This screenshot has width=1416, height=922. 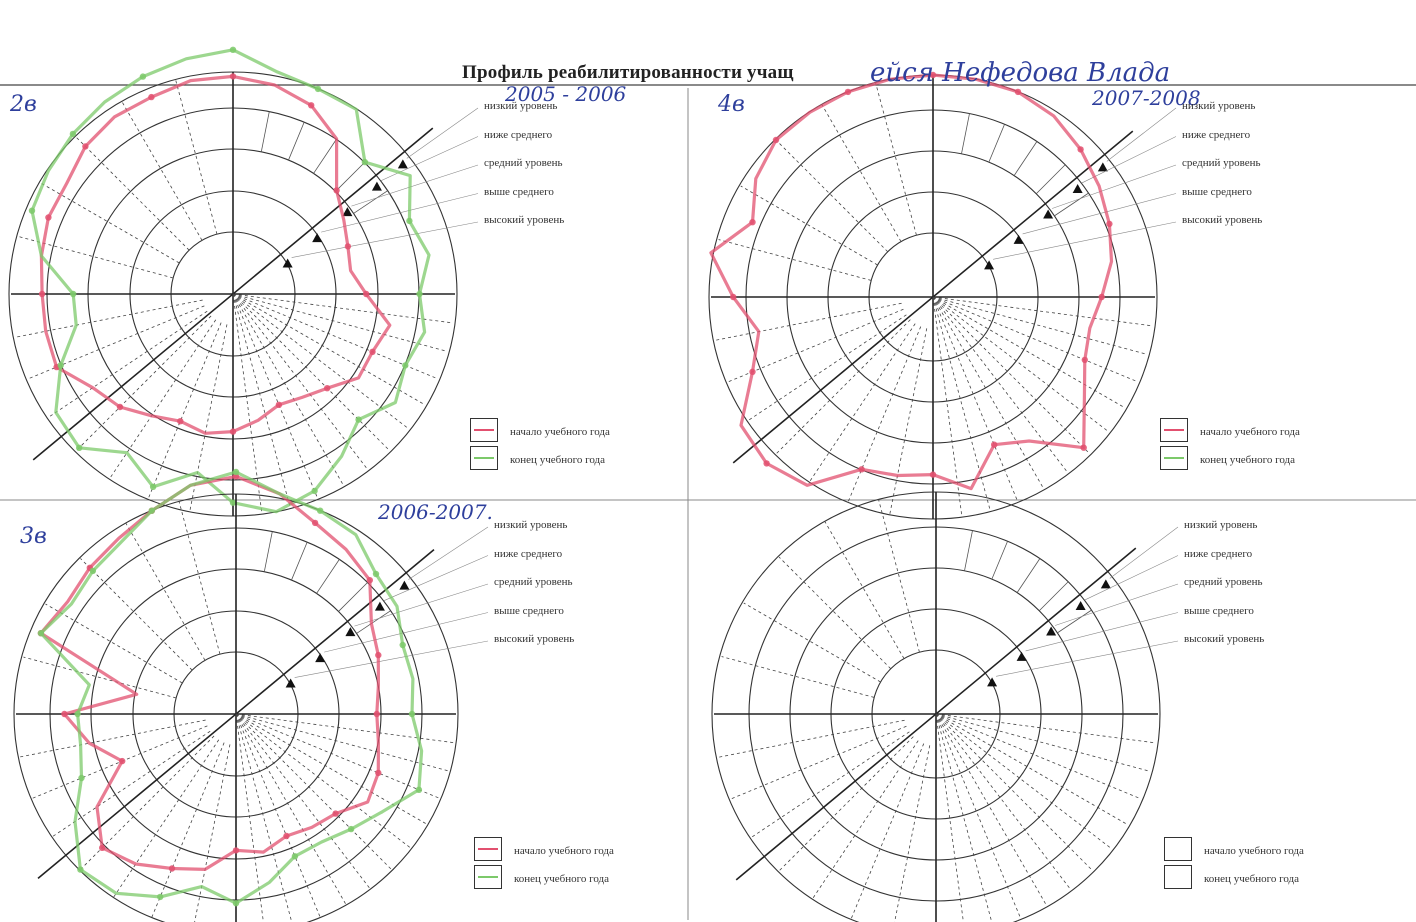 I want to click on chart-years-2: 2007-2008, so click(x=1146, y=98).